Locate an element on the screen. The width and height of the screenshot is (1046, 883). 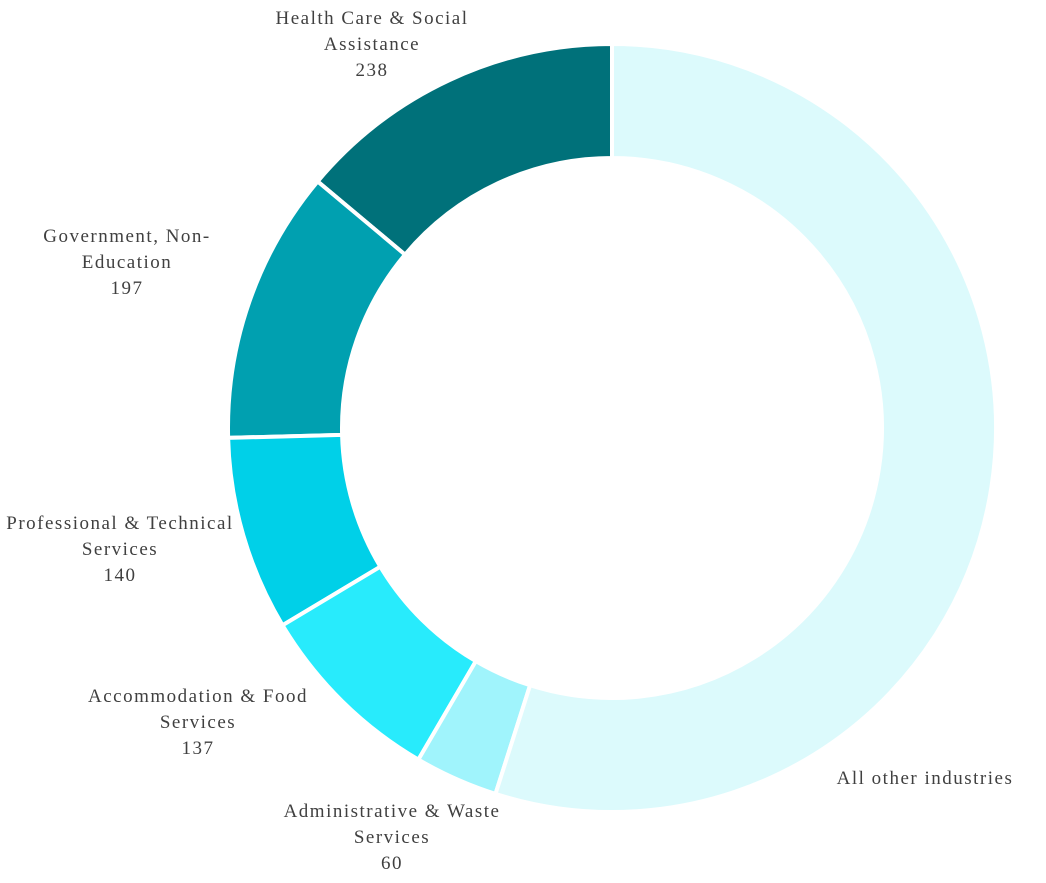
slice-label: Administrative & Waste Services 60 is located at coordinates (392, 838).